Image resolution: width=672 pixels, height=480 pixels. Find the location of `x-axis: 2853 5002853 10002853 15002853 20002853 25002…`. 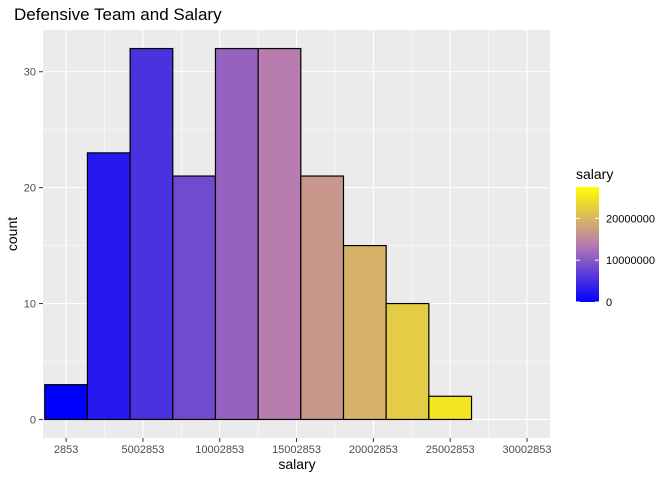

x-axis: 2853 5002853 10002853 15002853 20002853 25002… is located at coordinates (303, 447).